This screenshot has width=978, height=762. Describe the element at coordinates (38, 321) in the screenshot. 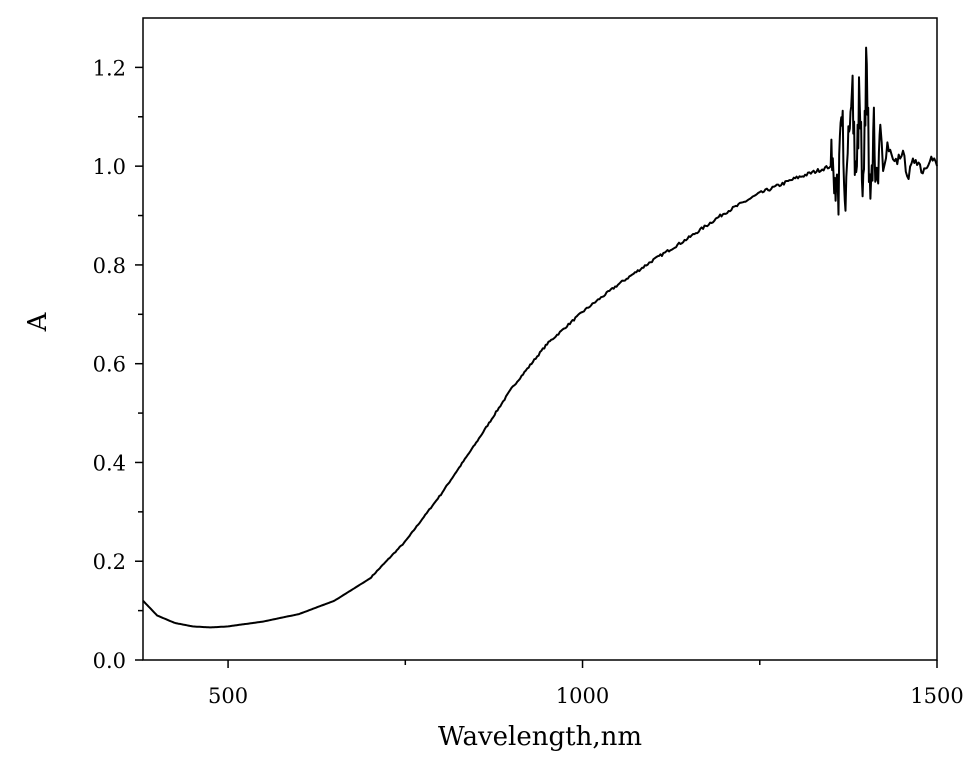

I see `y-axis-title: A` at that location.